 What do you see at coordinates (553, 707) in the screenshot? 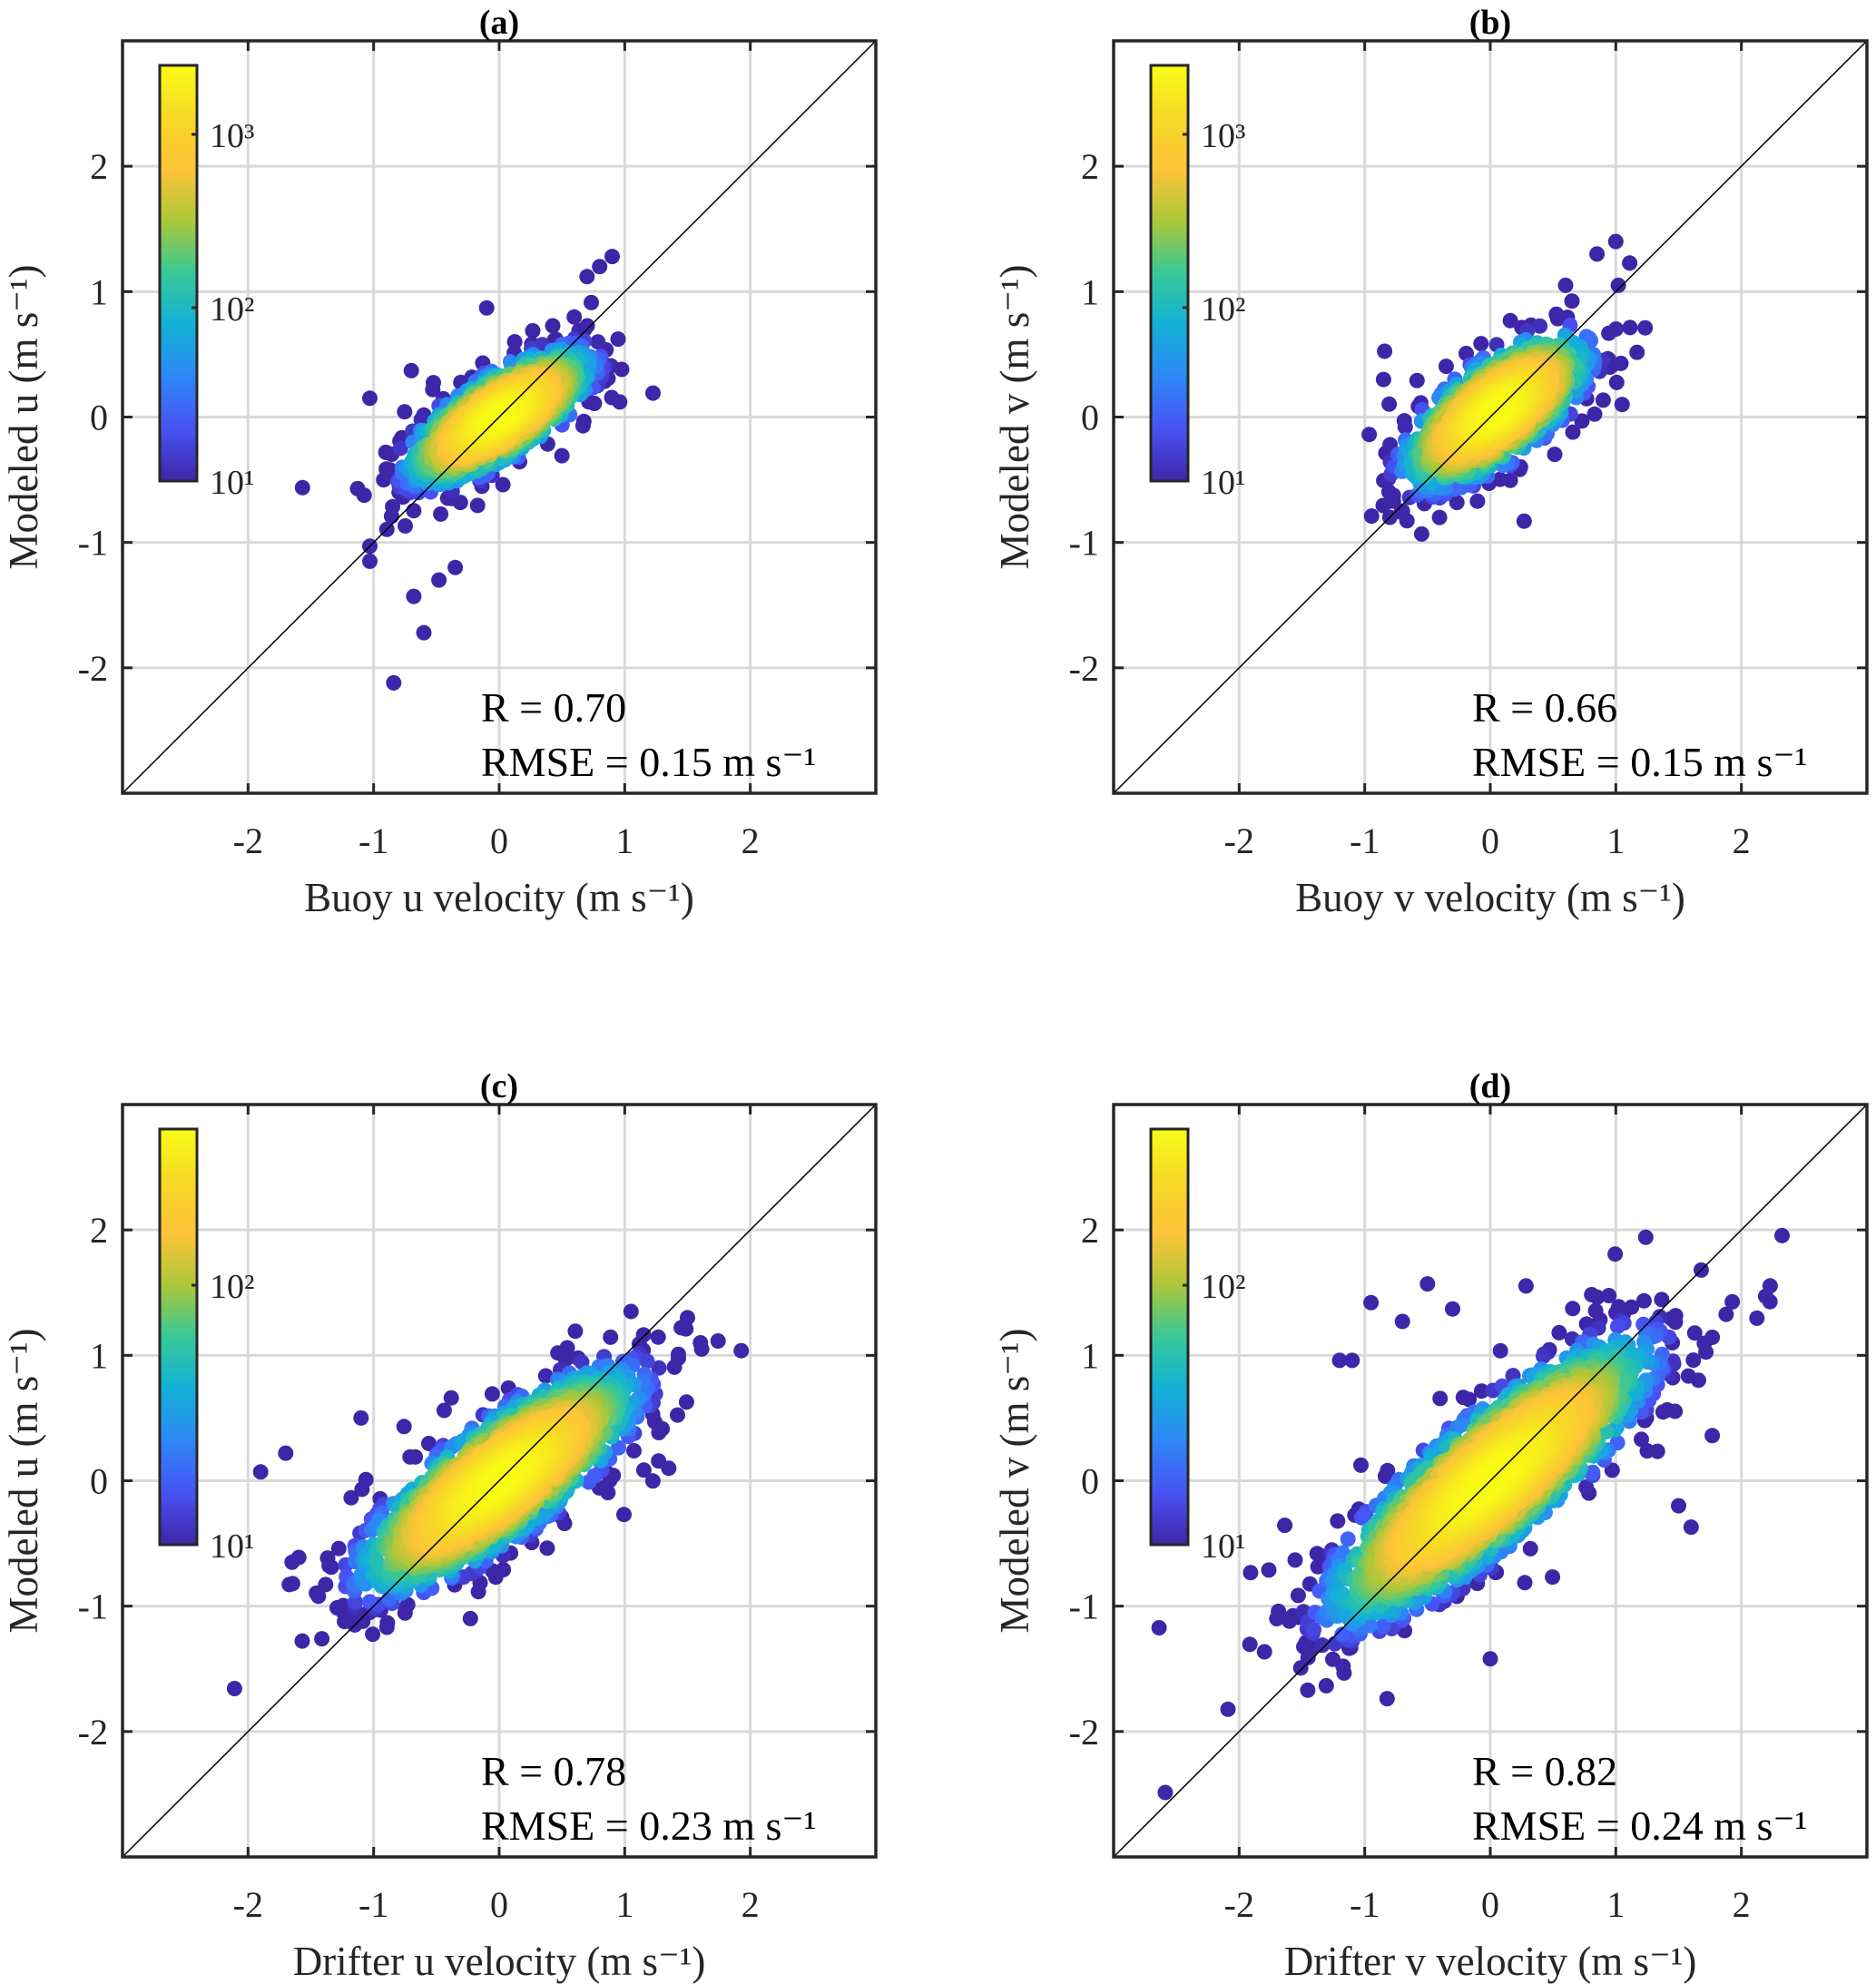
I see `r-value: R = 0.70` at bounding box center [553, 707].